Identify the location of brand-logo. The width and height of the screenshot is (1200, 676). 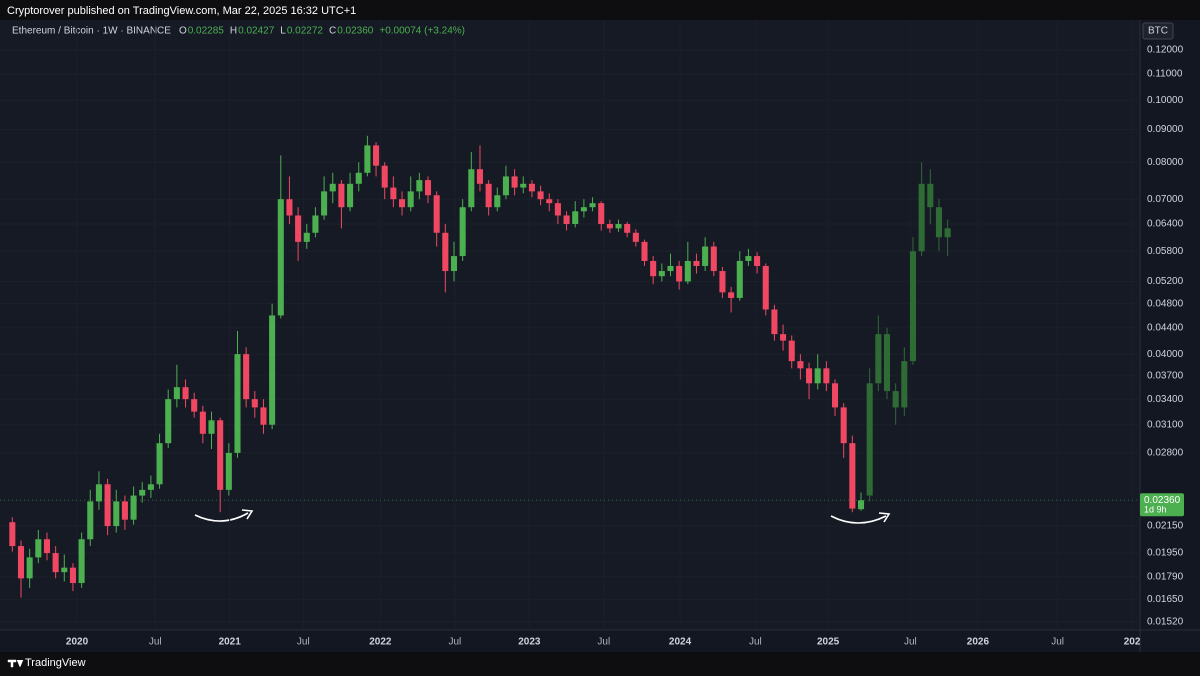
(15, 663).